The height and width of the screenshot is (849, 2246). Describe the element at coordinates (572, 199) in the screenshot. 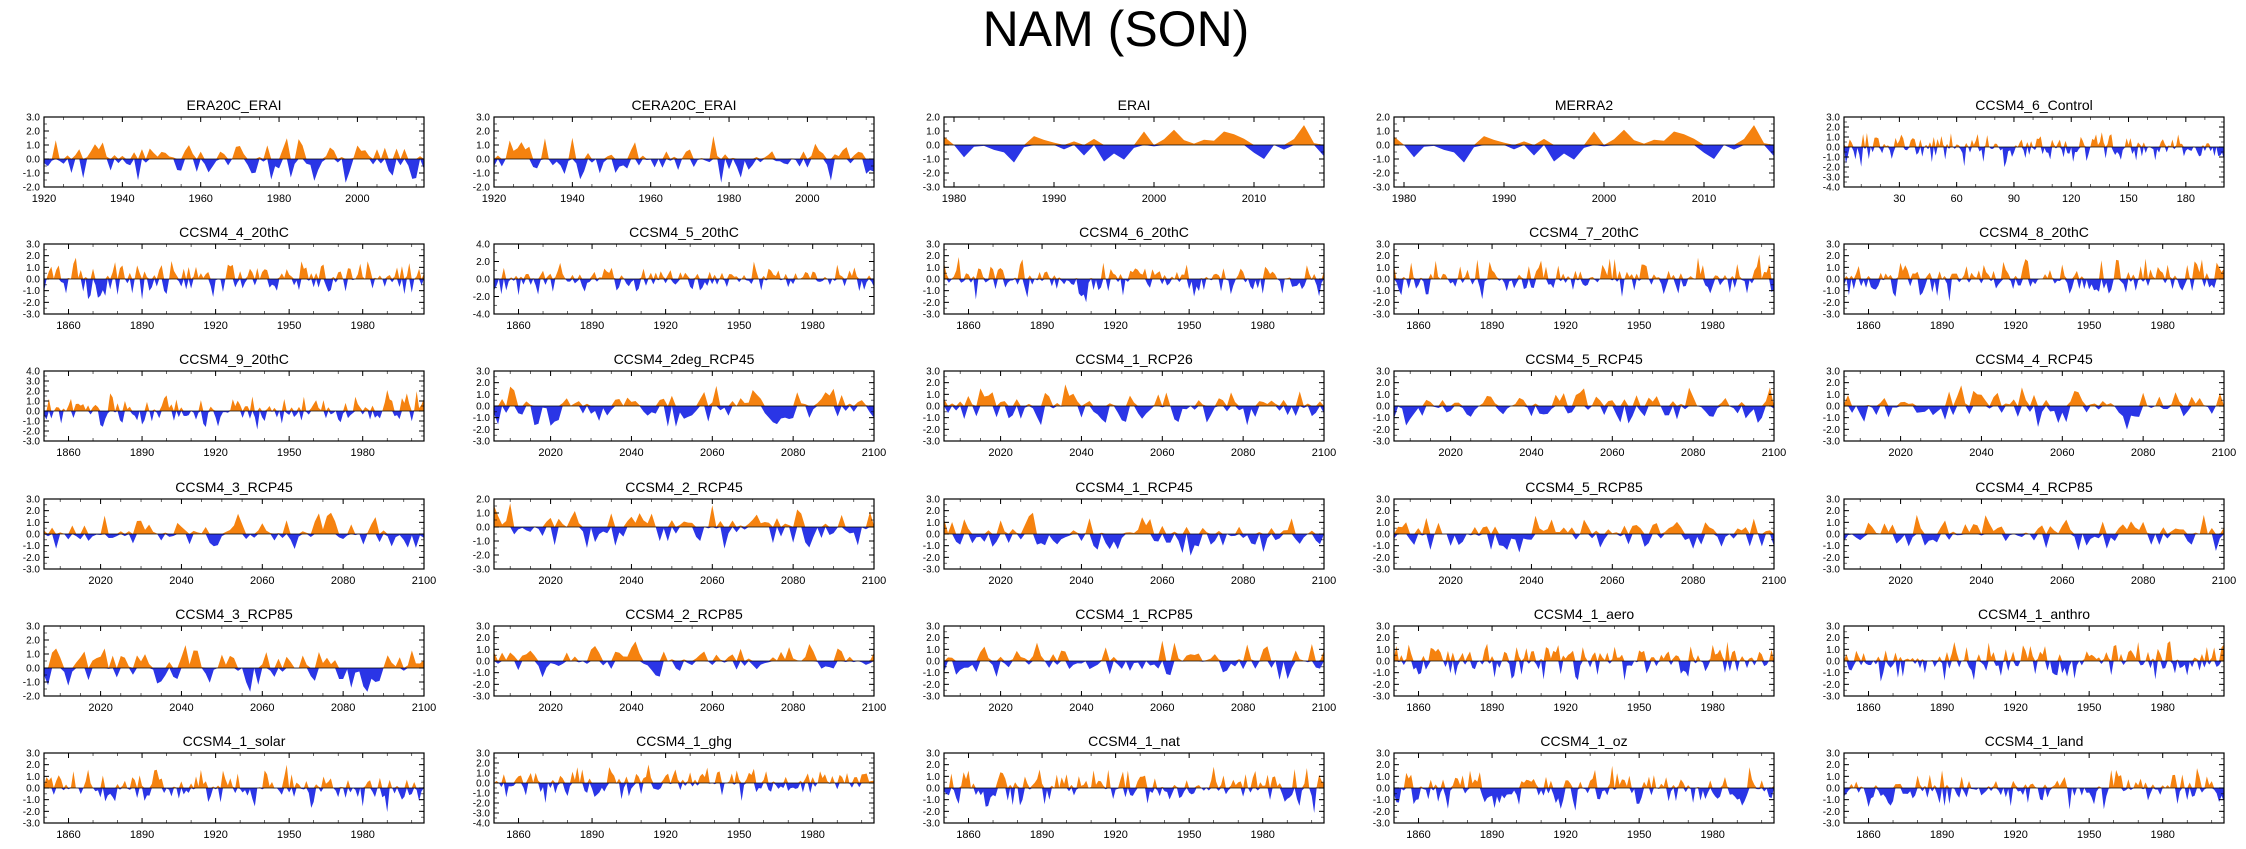

I see `x-tick-label: 1940` at that location.